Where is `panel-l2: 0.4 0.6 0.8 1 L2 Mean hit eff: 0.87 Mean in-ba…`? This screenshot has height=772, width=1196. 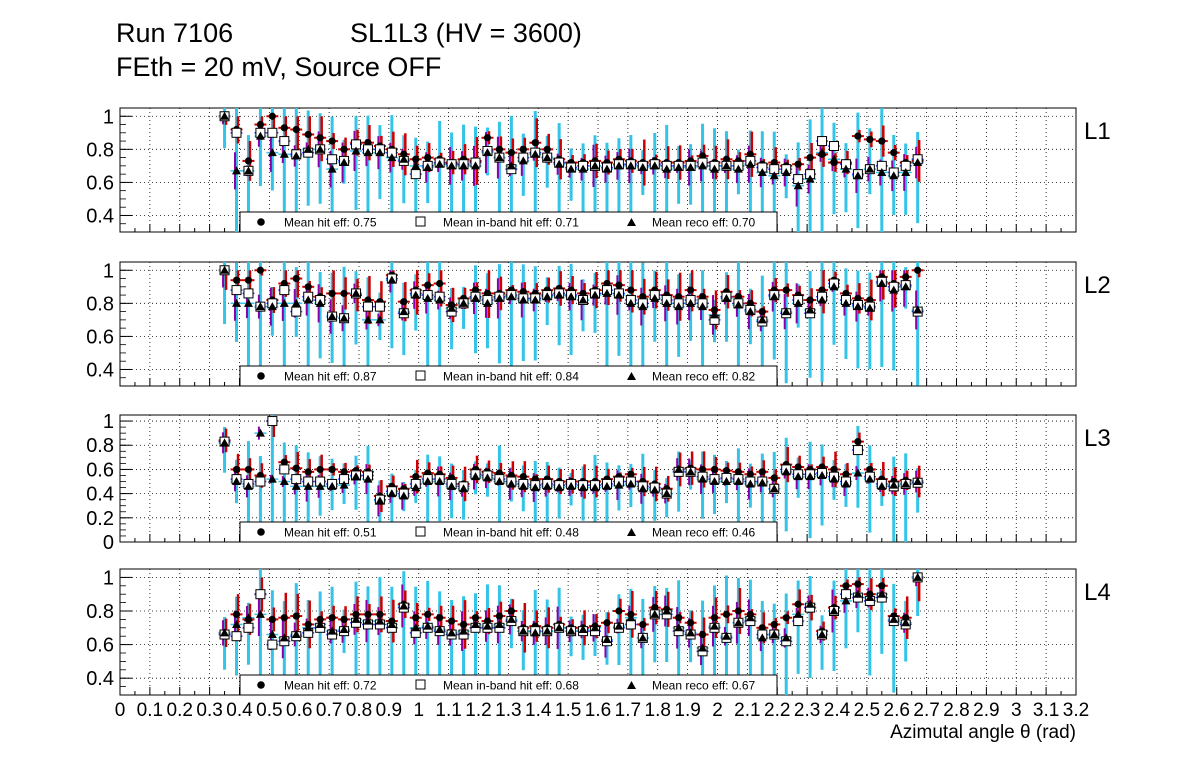 panel-l2: 0.4 0.6 0.8 1 L2 Mean hit eff: 0.87 Mean in-ba… is located at coordinates (598, 323).